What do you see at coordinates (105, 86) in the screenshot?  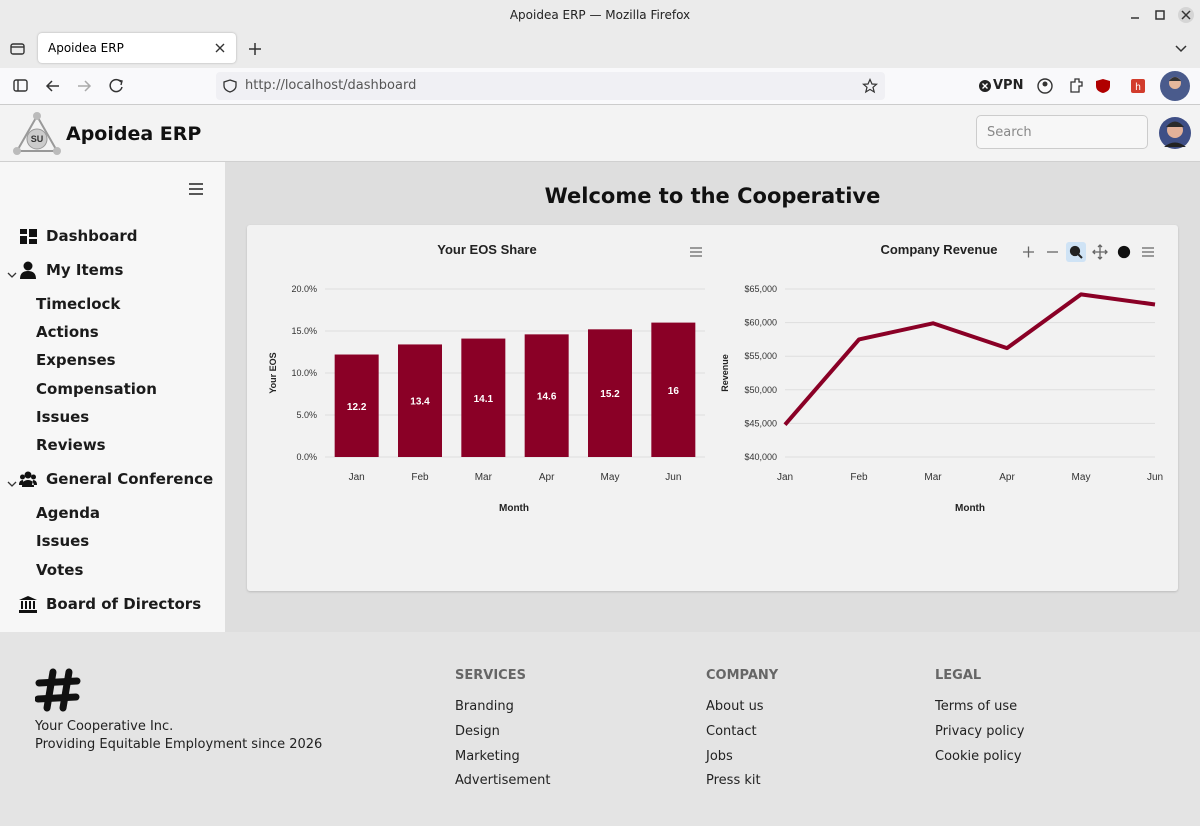 I see `nav-buttons` at bounding box center [105, 86].